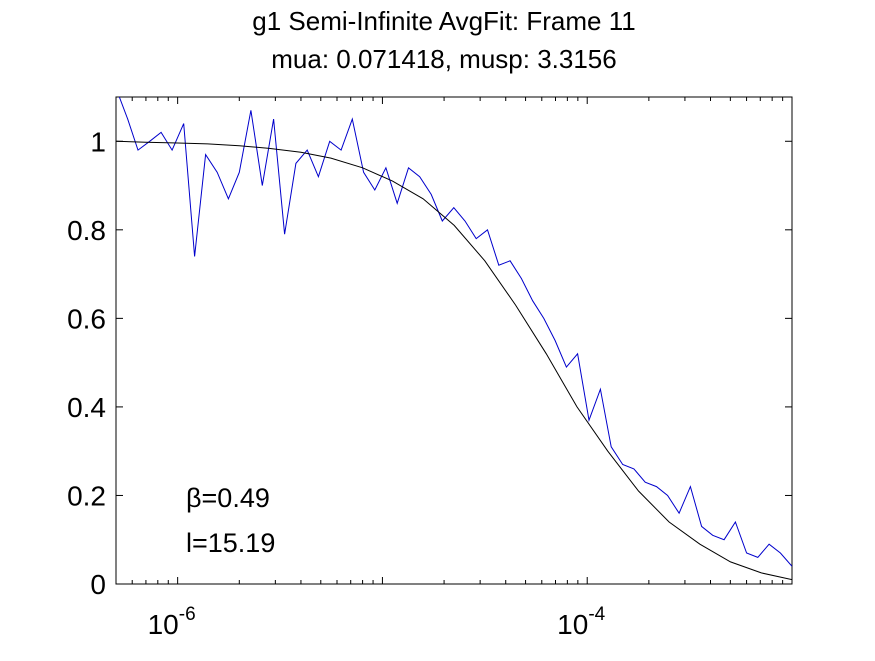 The width and height of the screenshot is (875, 661). I want to click on chart-subtitle: mua: 0.071418, musp: 3.3156, so click(443, 59).